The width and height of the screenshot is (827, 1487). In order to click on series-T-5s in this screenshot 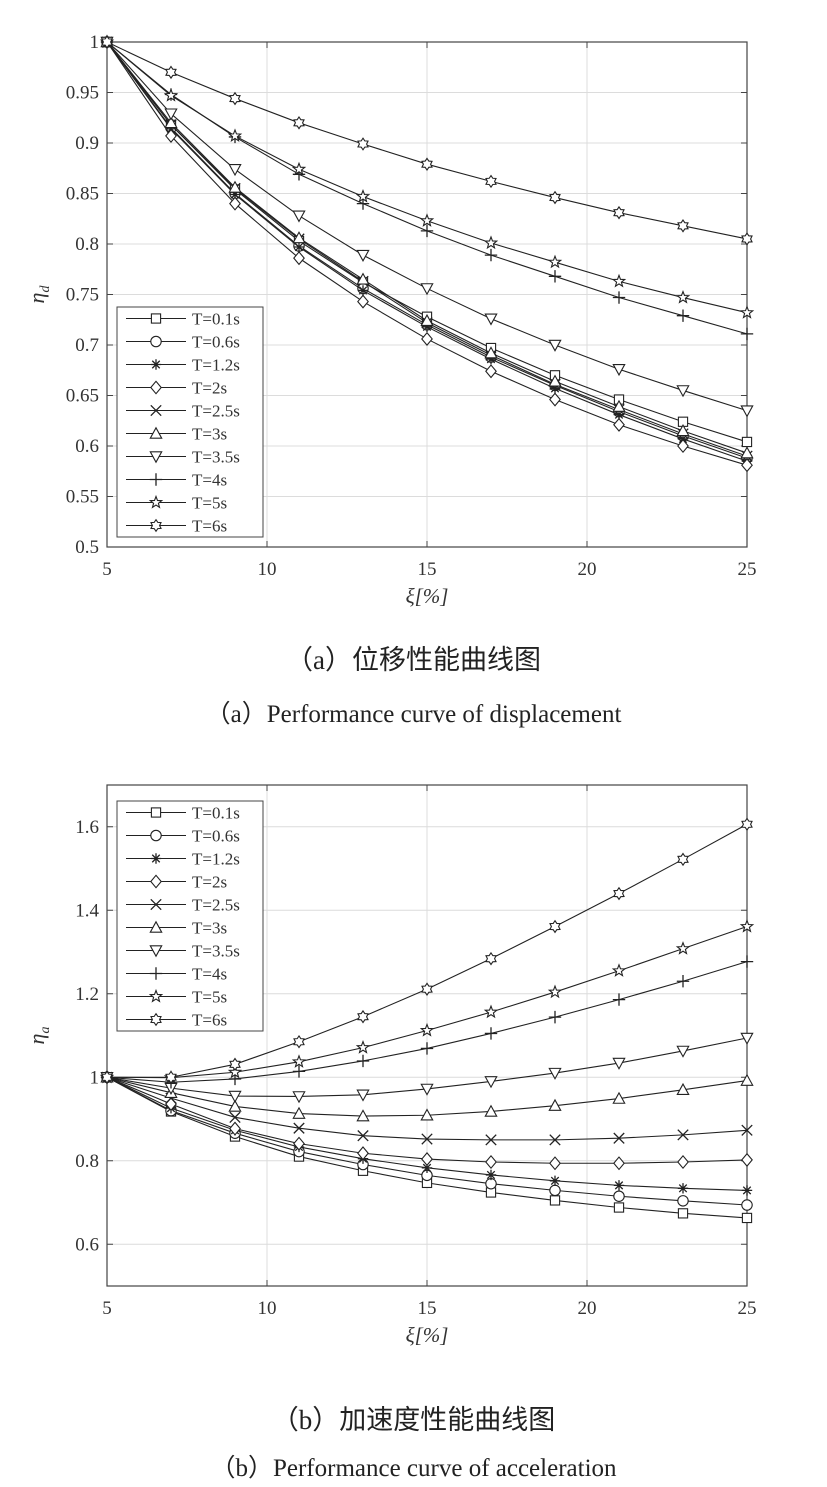, I will do `click(427, 1001)`.